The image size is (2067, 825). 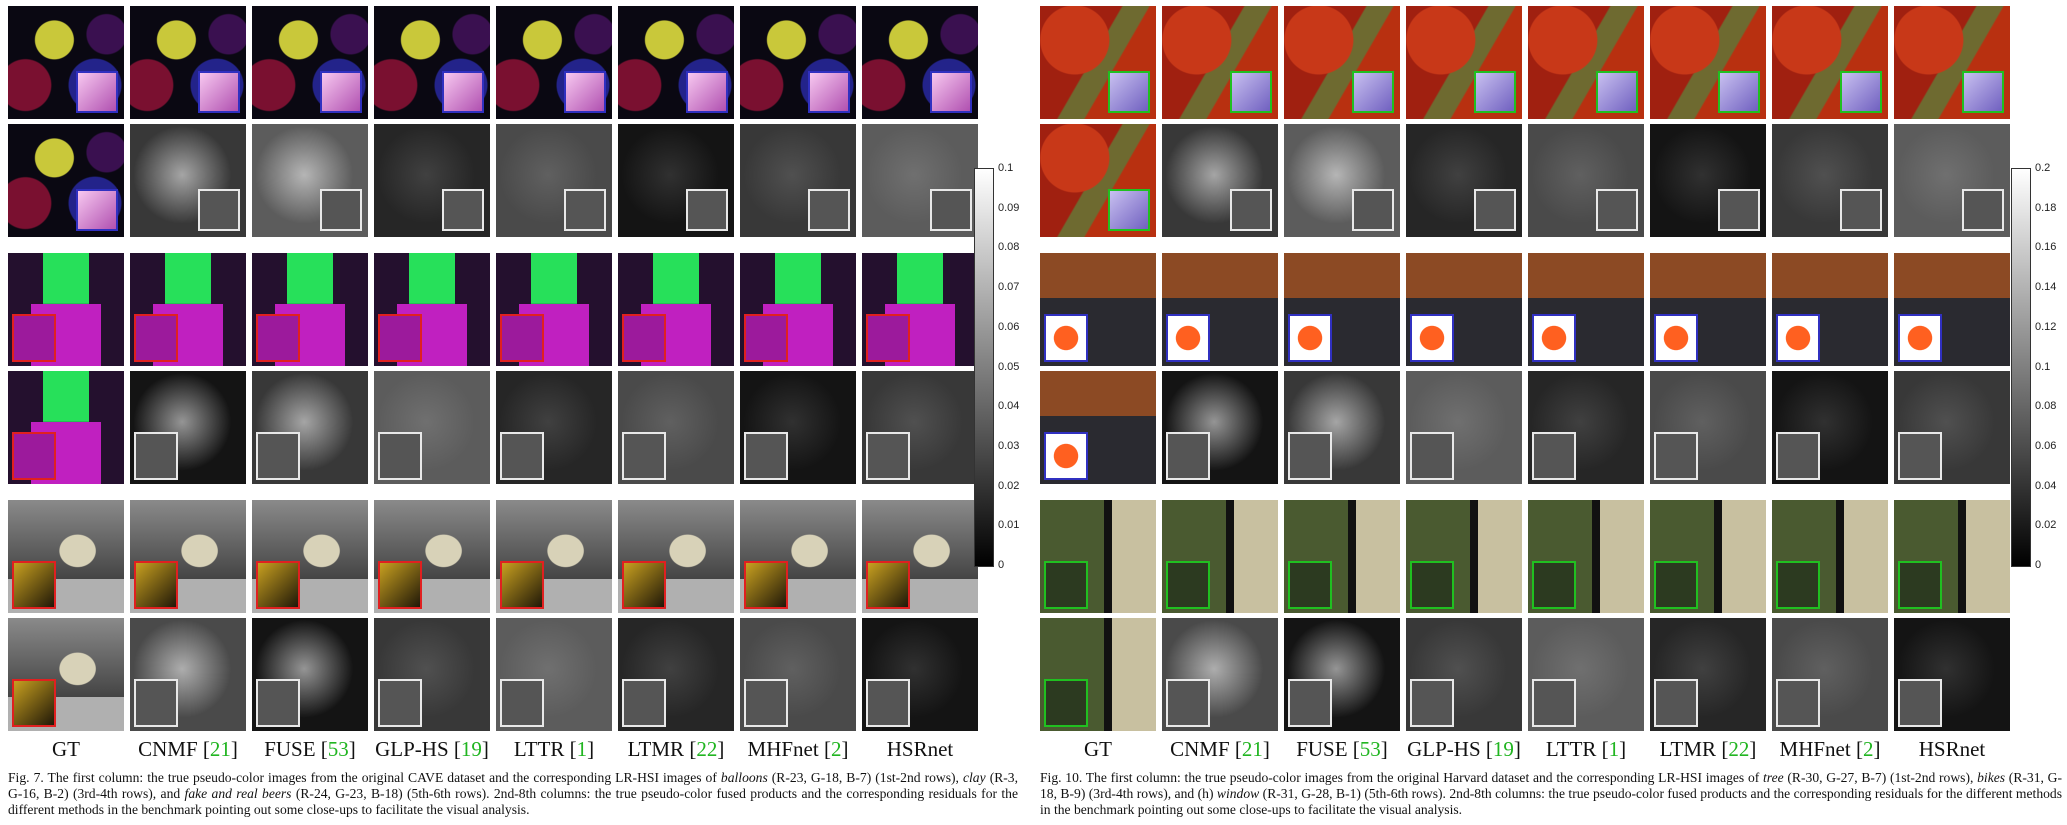 I want to click on cave-clay-fused-col2-image, so click(x=188, y=309).